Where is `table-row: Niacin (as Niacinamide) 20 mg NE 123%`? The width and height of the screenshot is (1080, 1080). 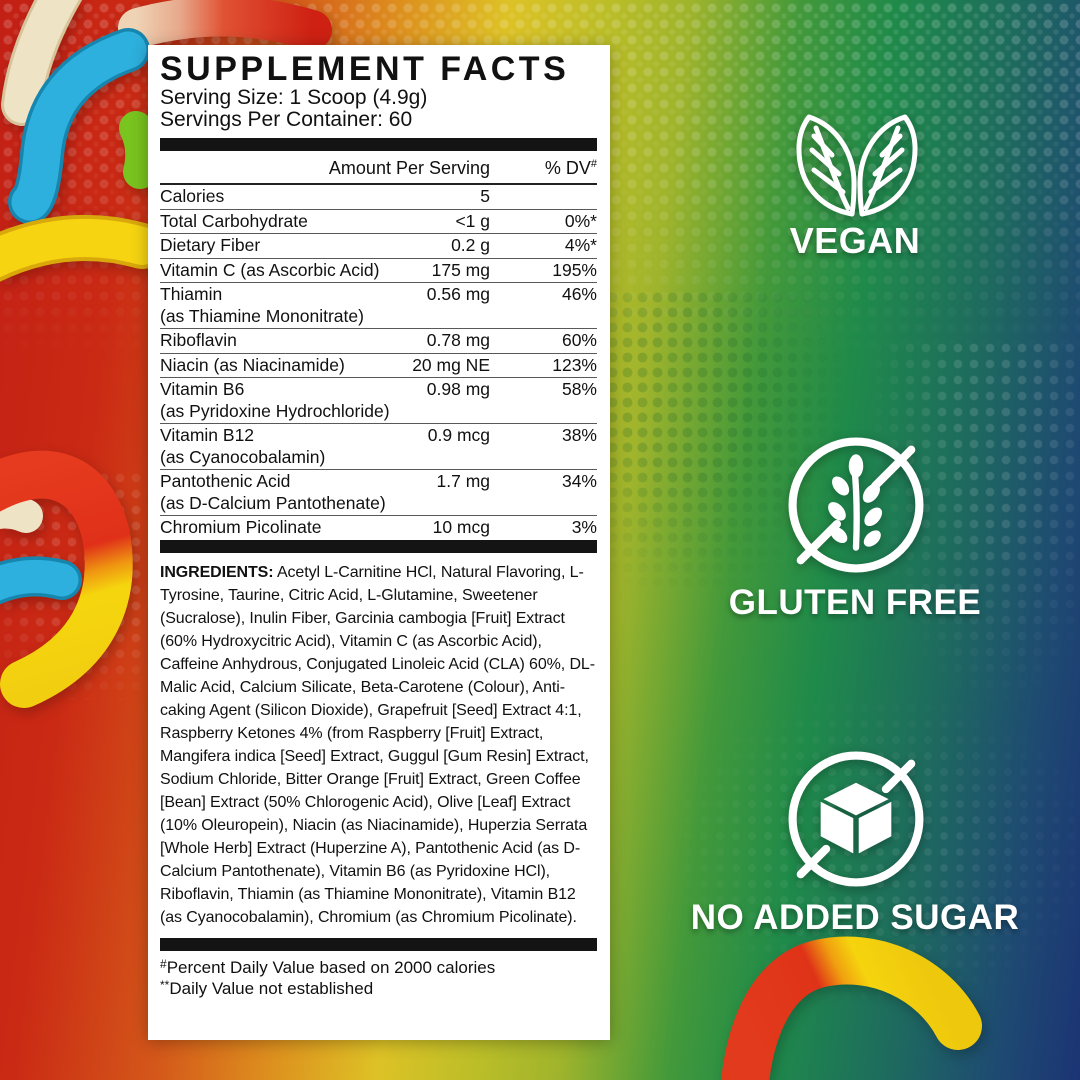 table-row: Niacin (as Niacinamide) 20 mg NE 123% is located at coordinates (378, 365).